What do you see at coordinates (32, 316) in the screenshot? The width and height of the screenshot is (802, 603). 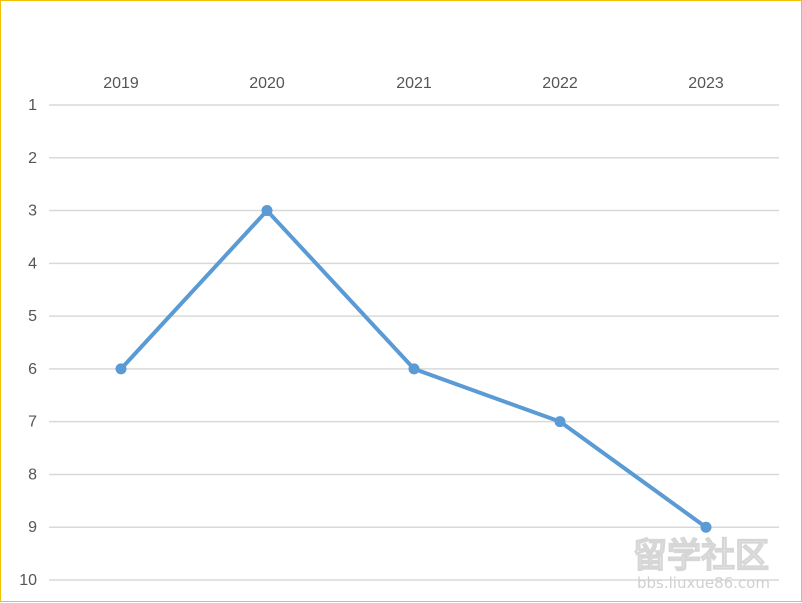 I see `y-tick-label: 5` at bounding box center [32, 316].